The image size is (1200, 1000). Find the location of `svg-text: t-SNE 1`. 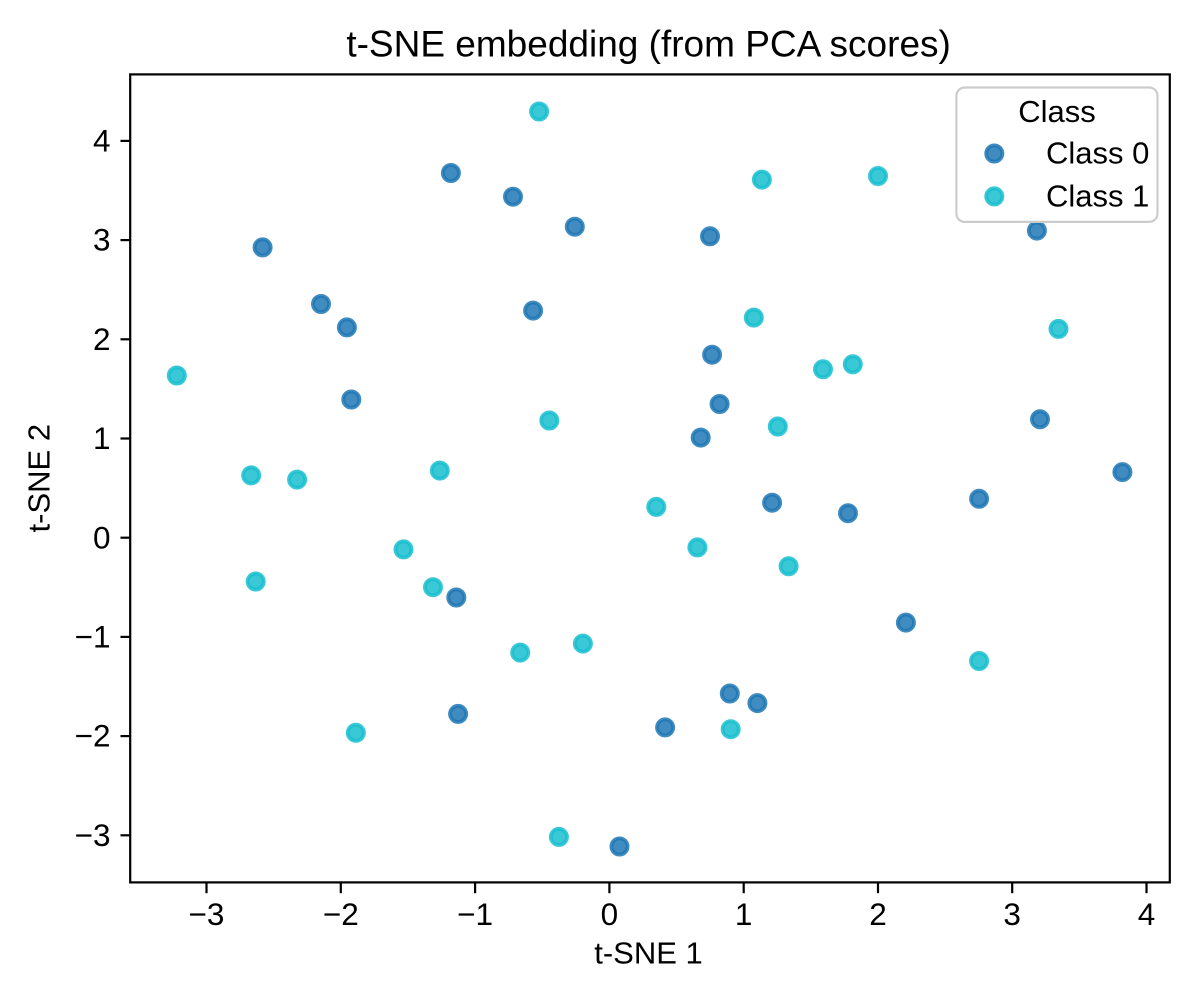

svg-text: t-SNE 1 is located at coordinates (648, 953).